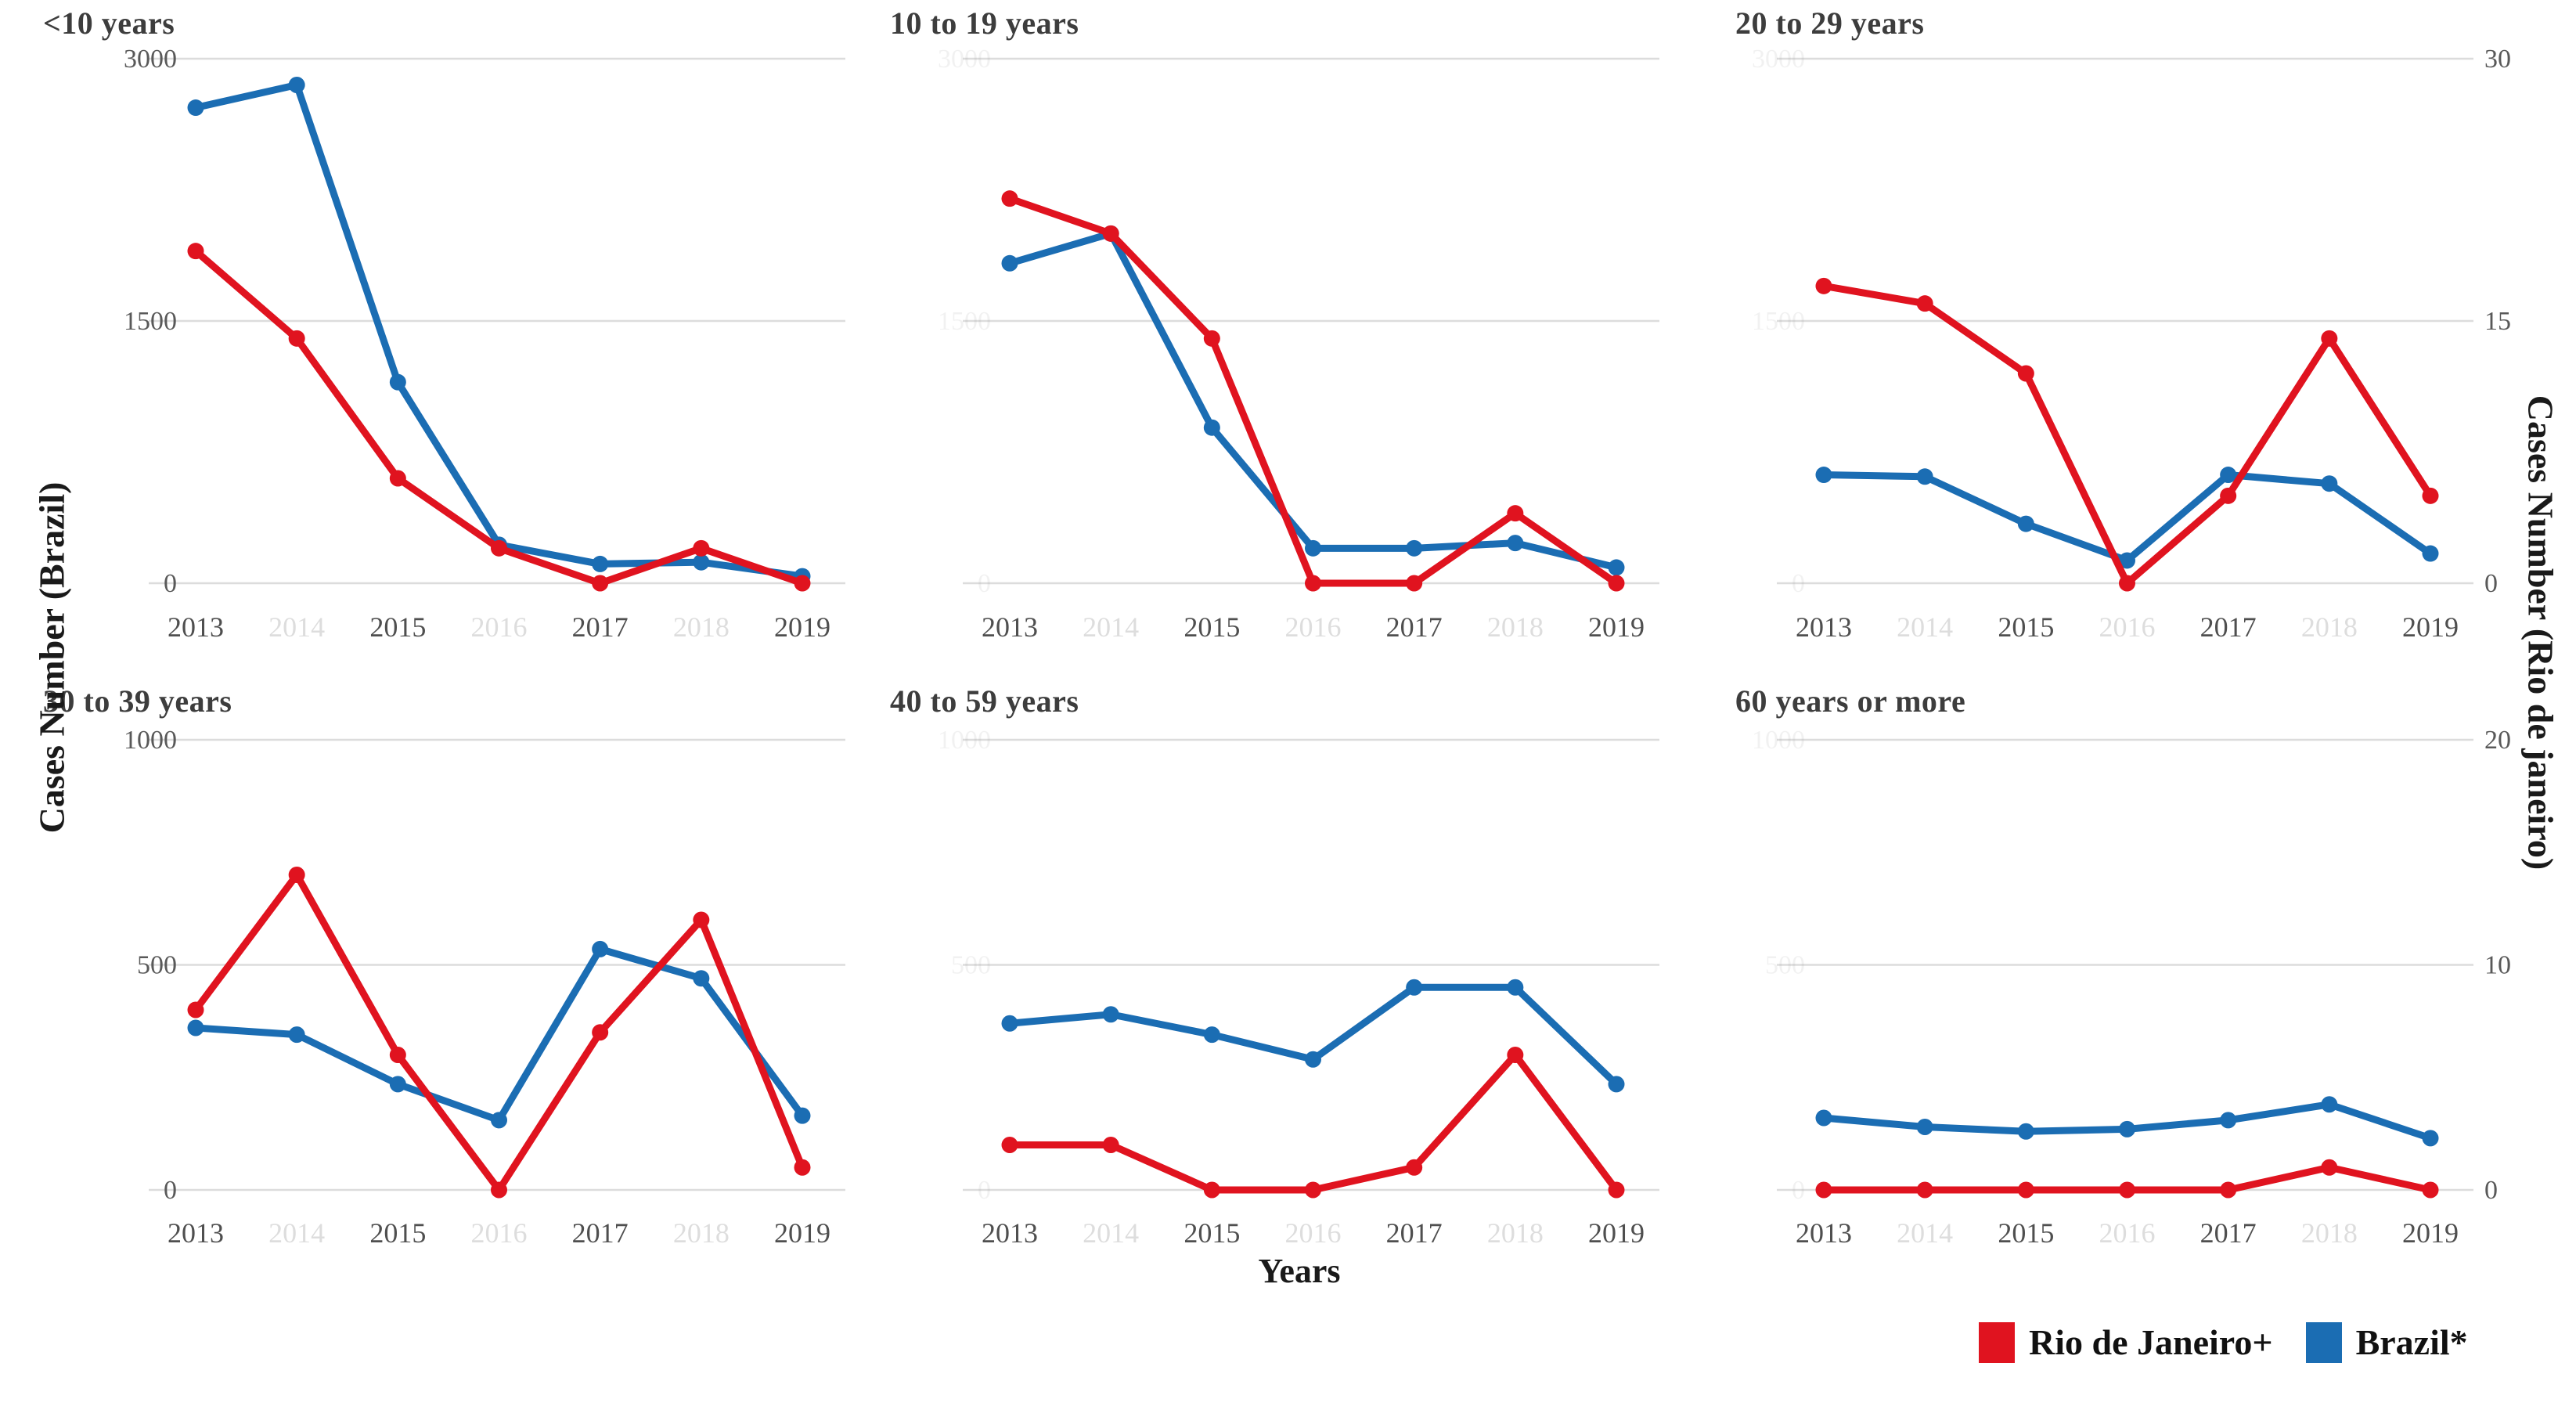 Image resolution: width=2576 pixels, height=1406 pixels. I want to click on x-tick-label-faded: 2018, so click(2329, 1233).